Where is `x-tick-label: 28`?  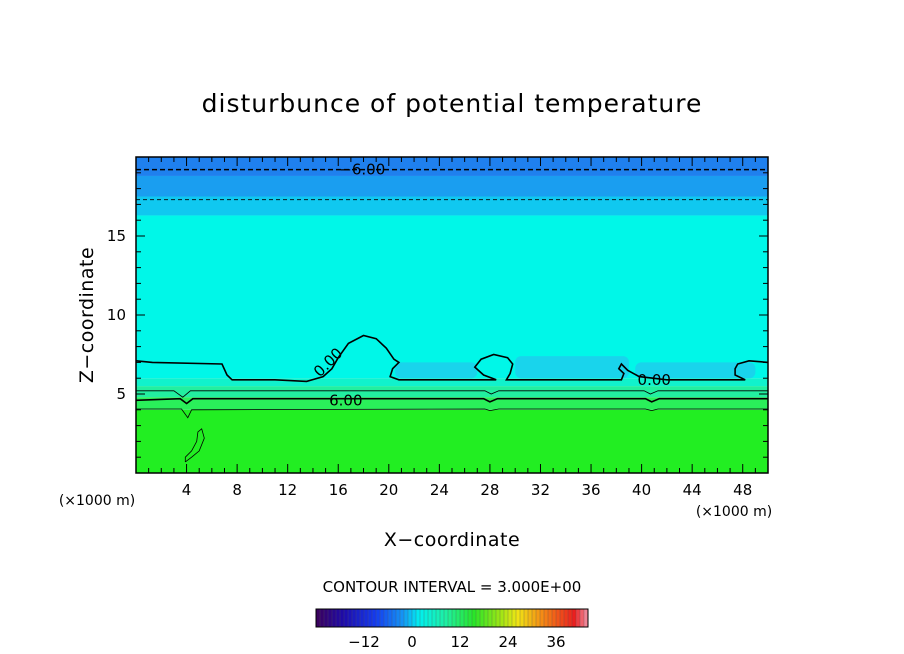
x-tick-label: 28 is located at coordinates (489, 490).